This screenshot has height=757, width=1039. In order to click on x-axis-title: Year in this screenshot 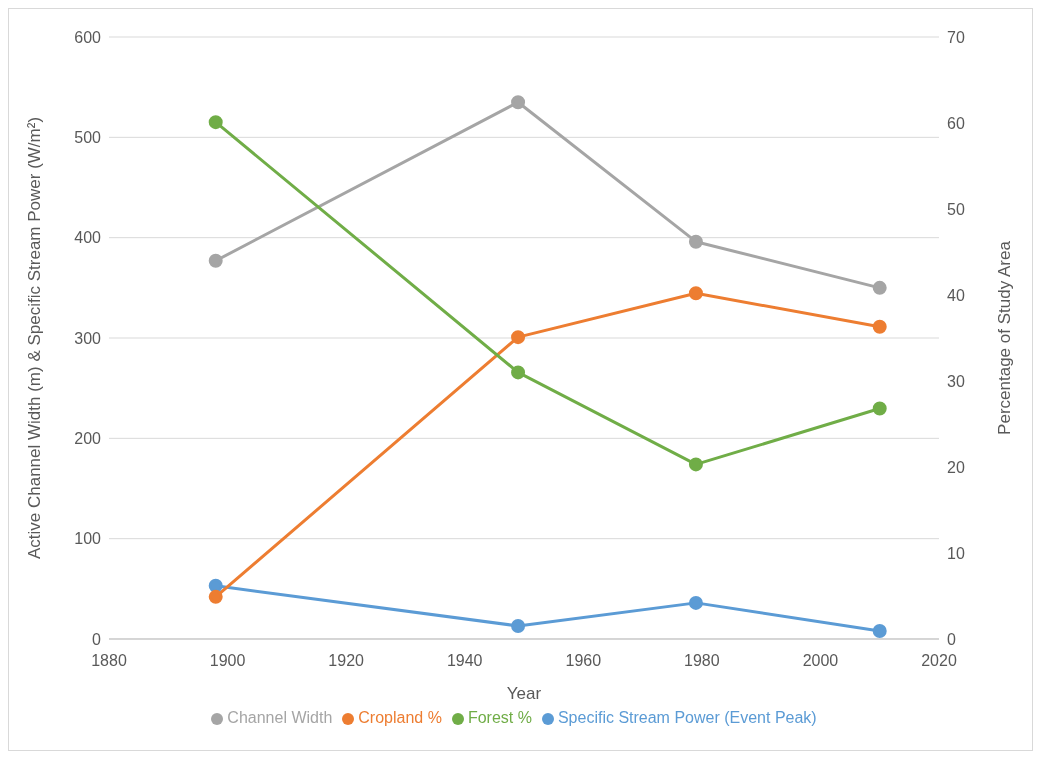, I will do `click(524, 693)`.